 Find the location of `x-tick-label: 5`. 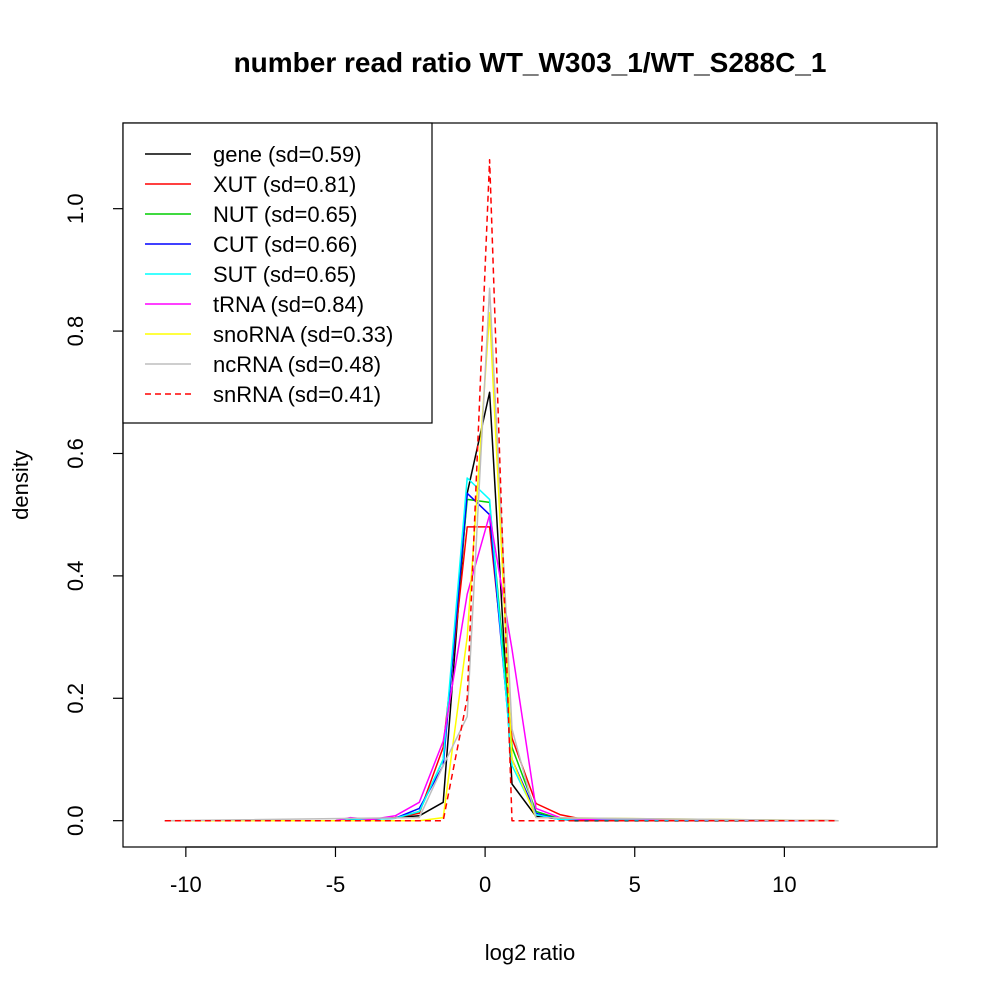

x-tick-label: 5 is located at coordinates (635, 884).